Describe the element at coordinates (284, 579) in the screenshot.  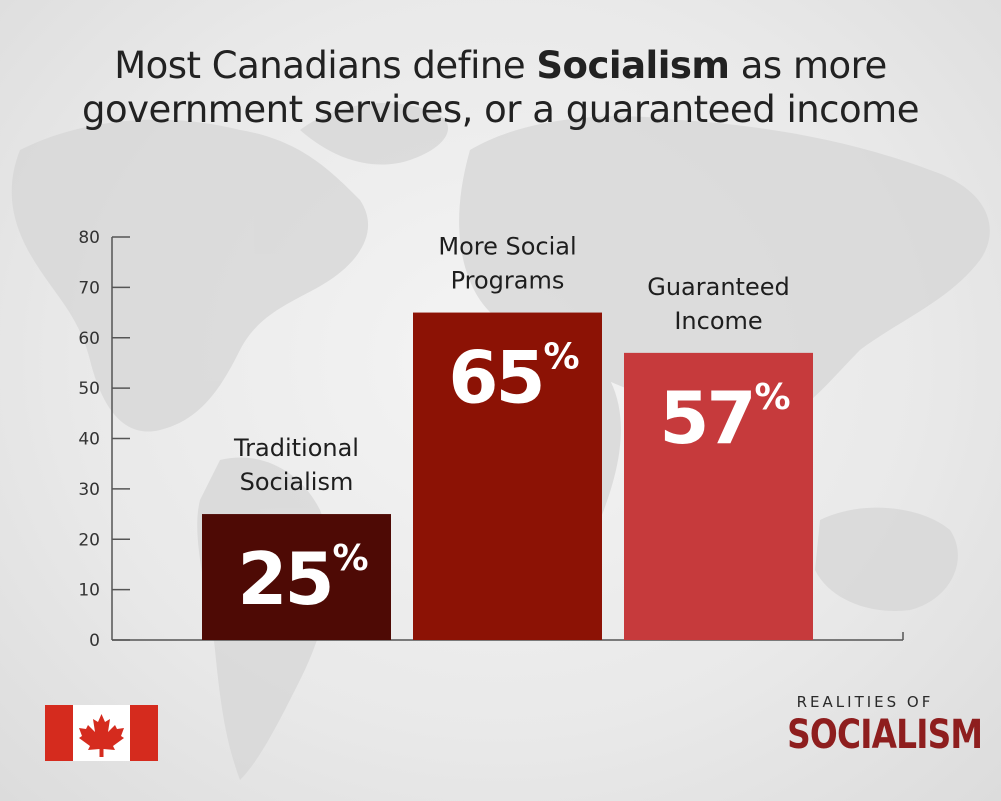
I see `value-label: 25` at that location.